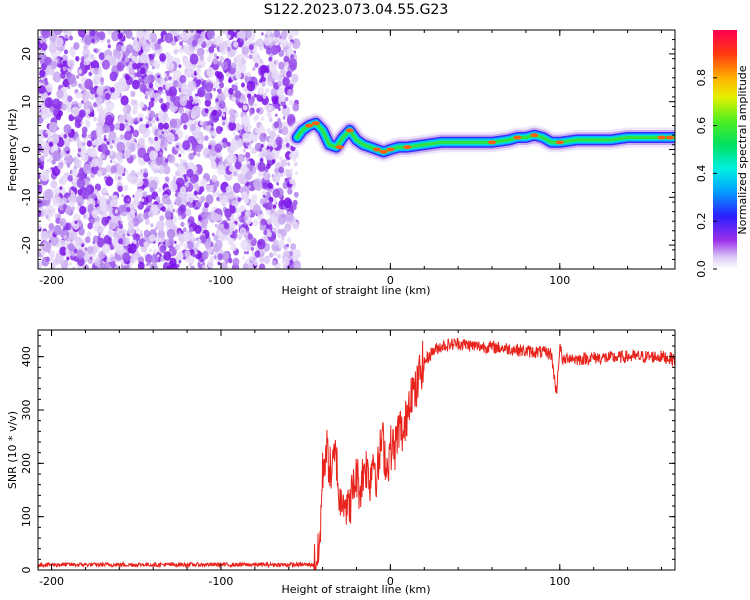  I want to click on spec-ytick-label: 0, so click(26, 149).